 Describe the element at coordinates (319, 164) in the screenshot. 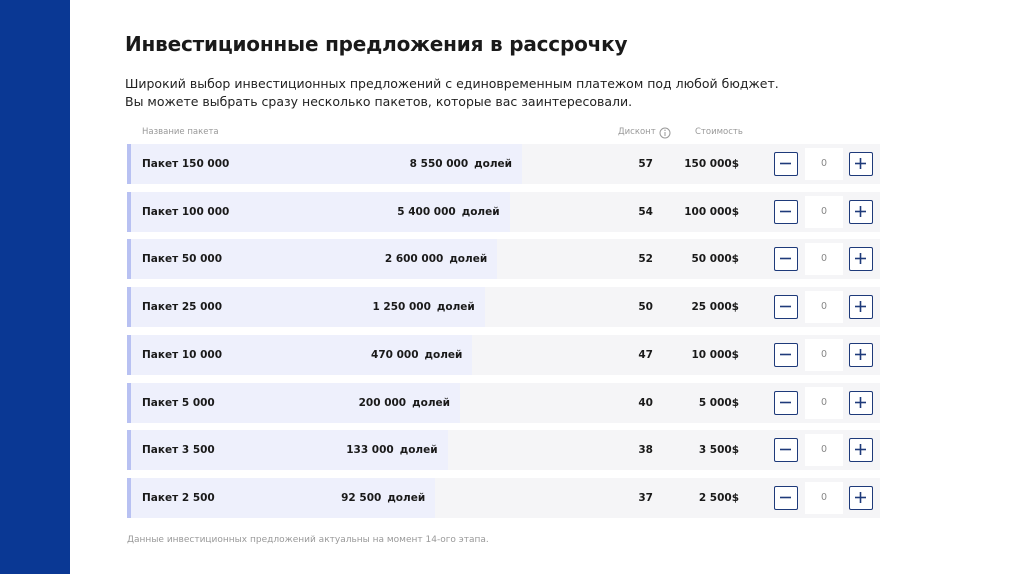

I see `shares: 8 550 000 долей` at that location.